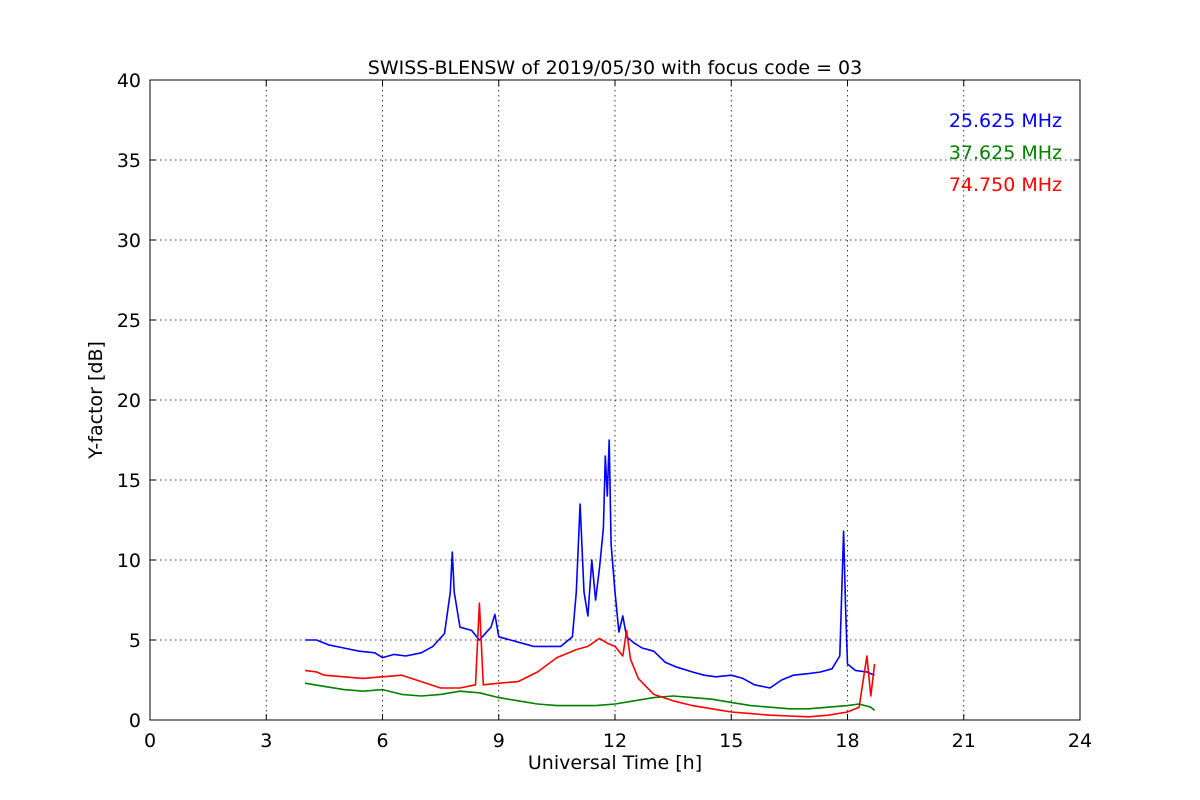 The image size is (1200, 800). What do you see at coordinates (590, 660) in the screenshot?
I see `series-line-74-750-mhz` at bounding box center [590, 660].